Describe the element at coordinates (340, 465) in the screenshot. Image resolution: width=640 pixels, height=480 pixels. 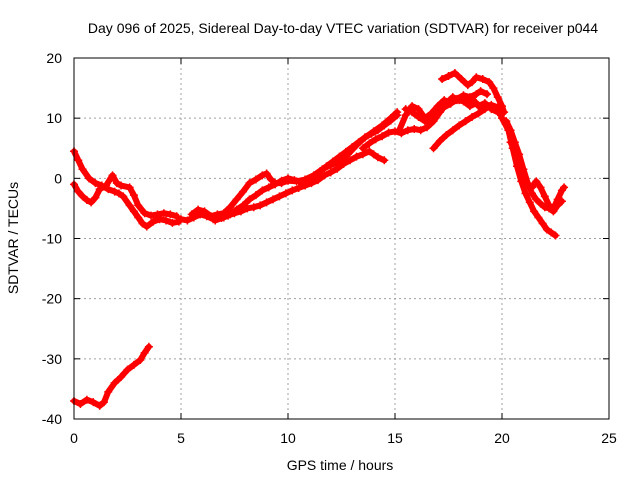
I see `x-axis-label: GPS time / hours` at that location.